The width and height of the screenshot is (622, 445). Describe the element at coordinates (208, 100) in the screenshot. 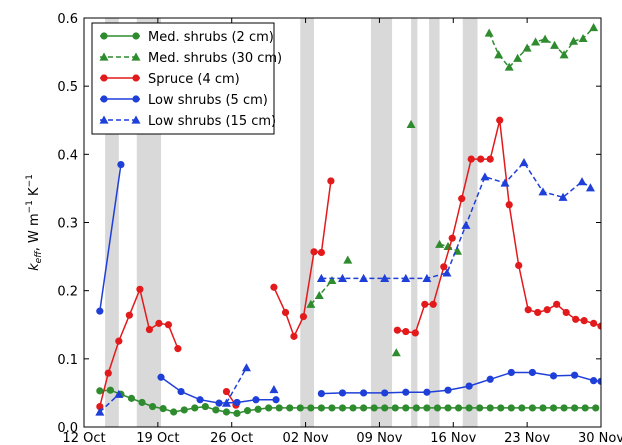

I see `legend-label-3: Low shrubs (5 cm)` at that location.